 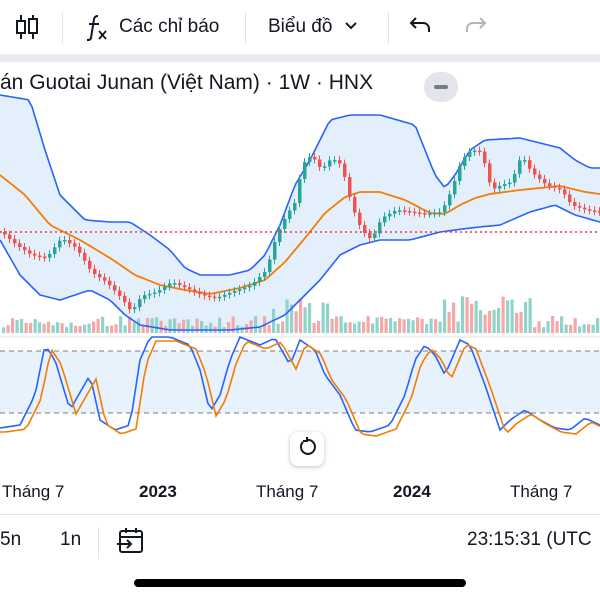 I want to click on clock-timezone: 23:15:31 (UTC, so click(x=529, y=539).